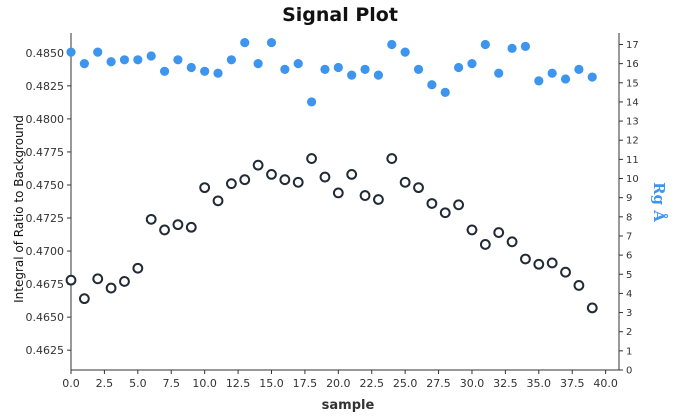 The height and width of the screenshot is (420, 680). Describe the element at coordinates (45, 185) in the screenshot. I see `left-tick-label: 0.4750` at that location.